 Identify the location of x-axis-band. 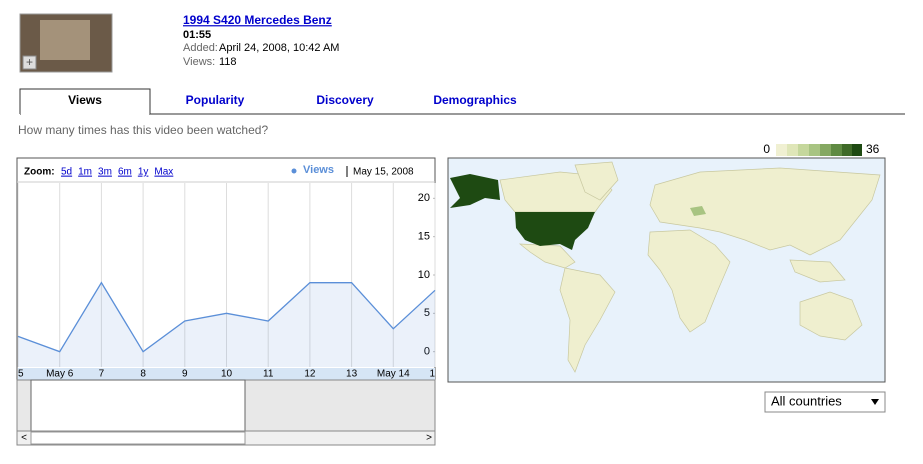
(226, 374).